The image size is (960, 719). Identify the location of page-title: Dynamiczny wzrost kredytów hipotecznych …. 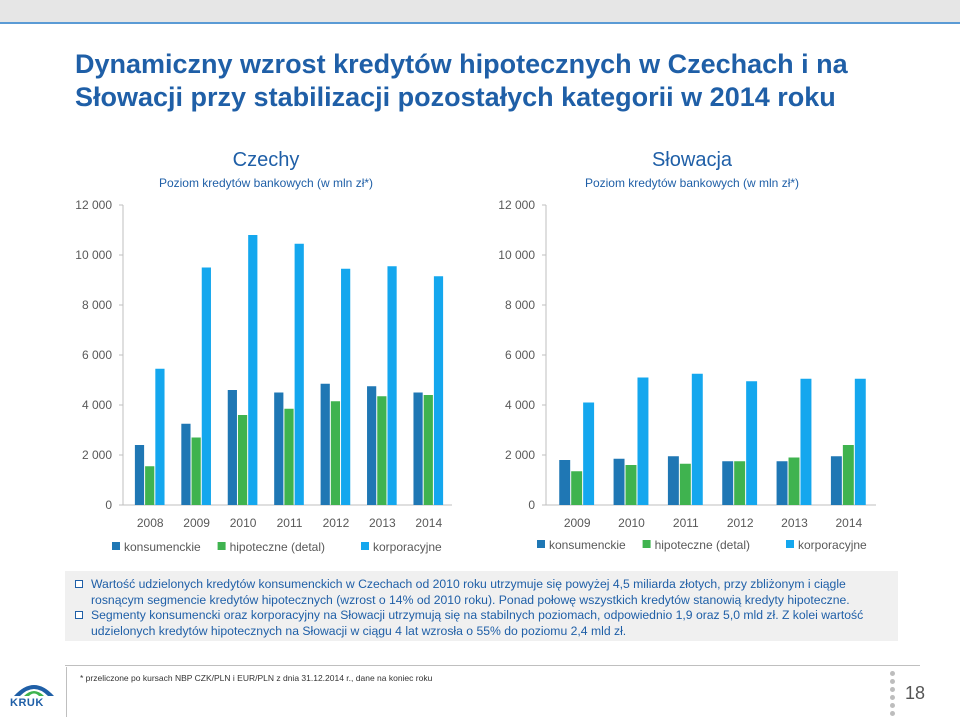
(461, 80).